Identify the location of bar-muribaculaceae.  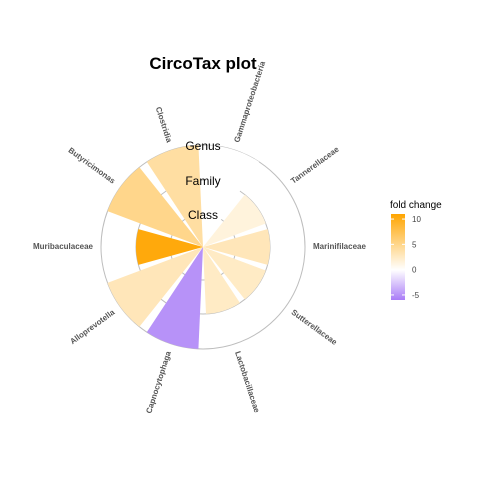
(169, 247).